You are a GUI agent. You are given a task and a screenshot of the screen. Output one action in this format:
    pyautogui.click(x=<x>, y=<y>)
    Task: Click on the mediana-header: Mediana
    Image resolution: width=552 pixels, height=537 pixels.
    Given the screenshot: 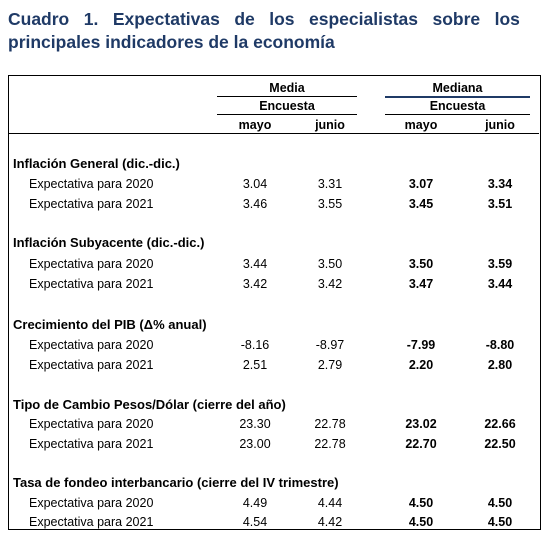 What is the action you would take?
    pyautogui.click(x=457, y=88)
    